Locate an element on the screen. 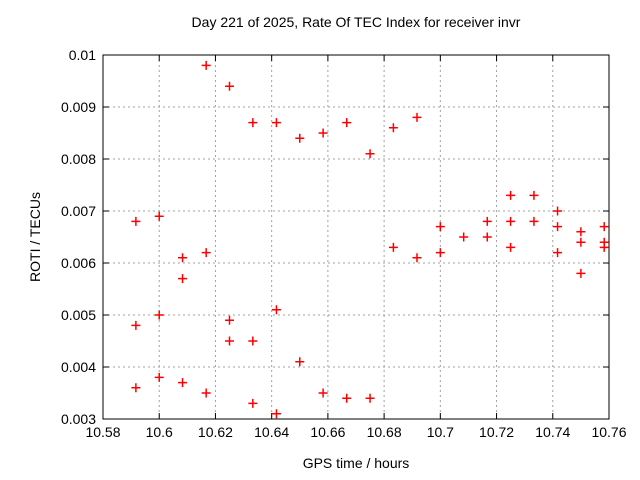  y-tick-label: 0.008 is located at coordinates (78, 159).